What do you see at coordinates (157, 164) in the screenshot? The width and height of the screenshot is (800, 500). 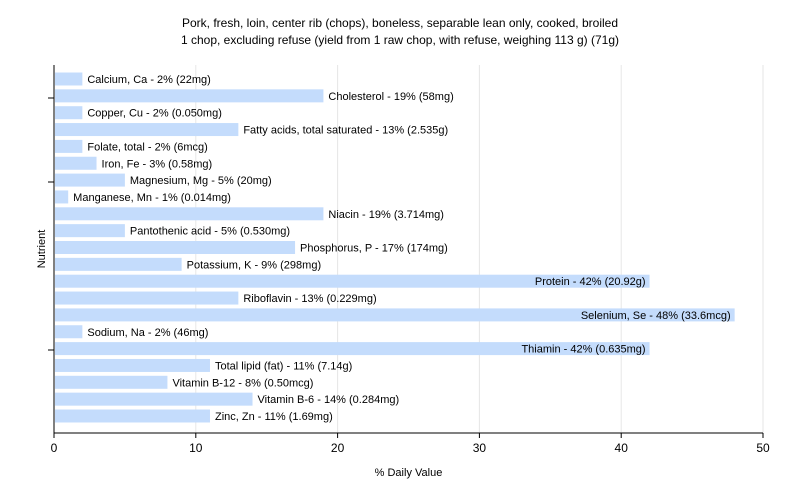 I see `bar-label: Iron, Fe - 3% (0.58mg)` at bounding box center [157, 164].